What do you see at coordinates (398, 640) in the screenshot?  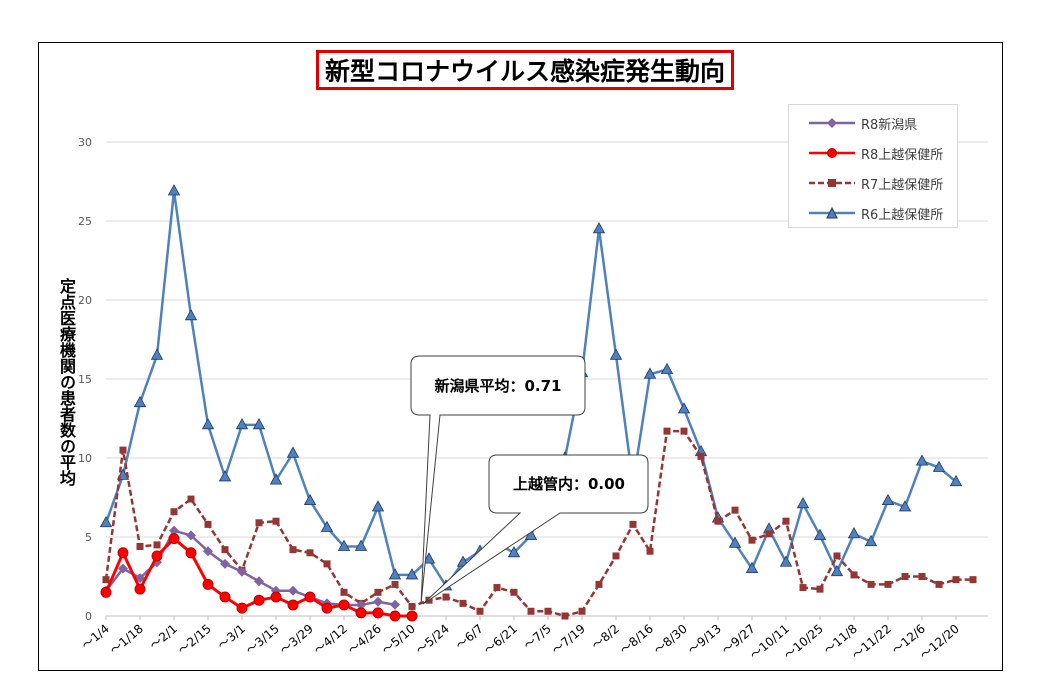 I see `x-tick-label: ～5/10` at bounding box center [398, 640].